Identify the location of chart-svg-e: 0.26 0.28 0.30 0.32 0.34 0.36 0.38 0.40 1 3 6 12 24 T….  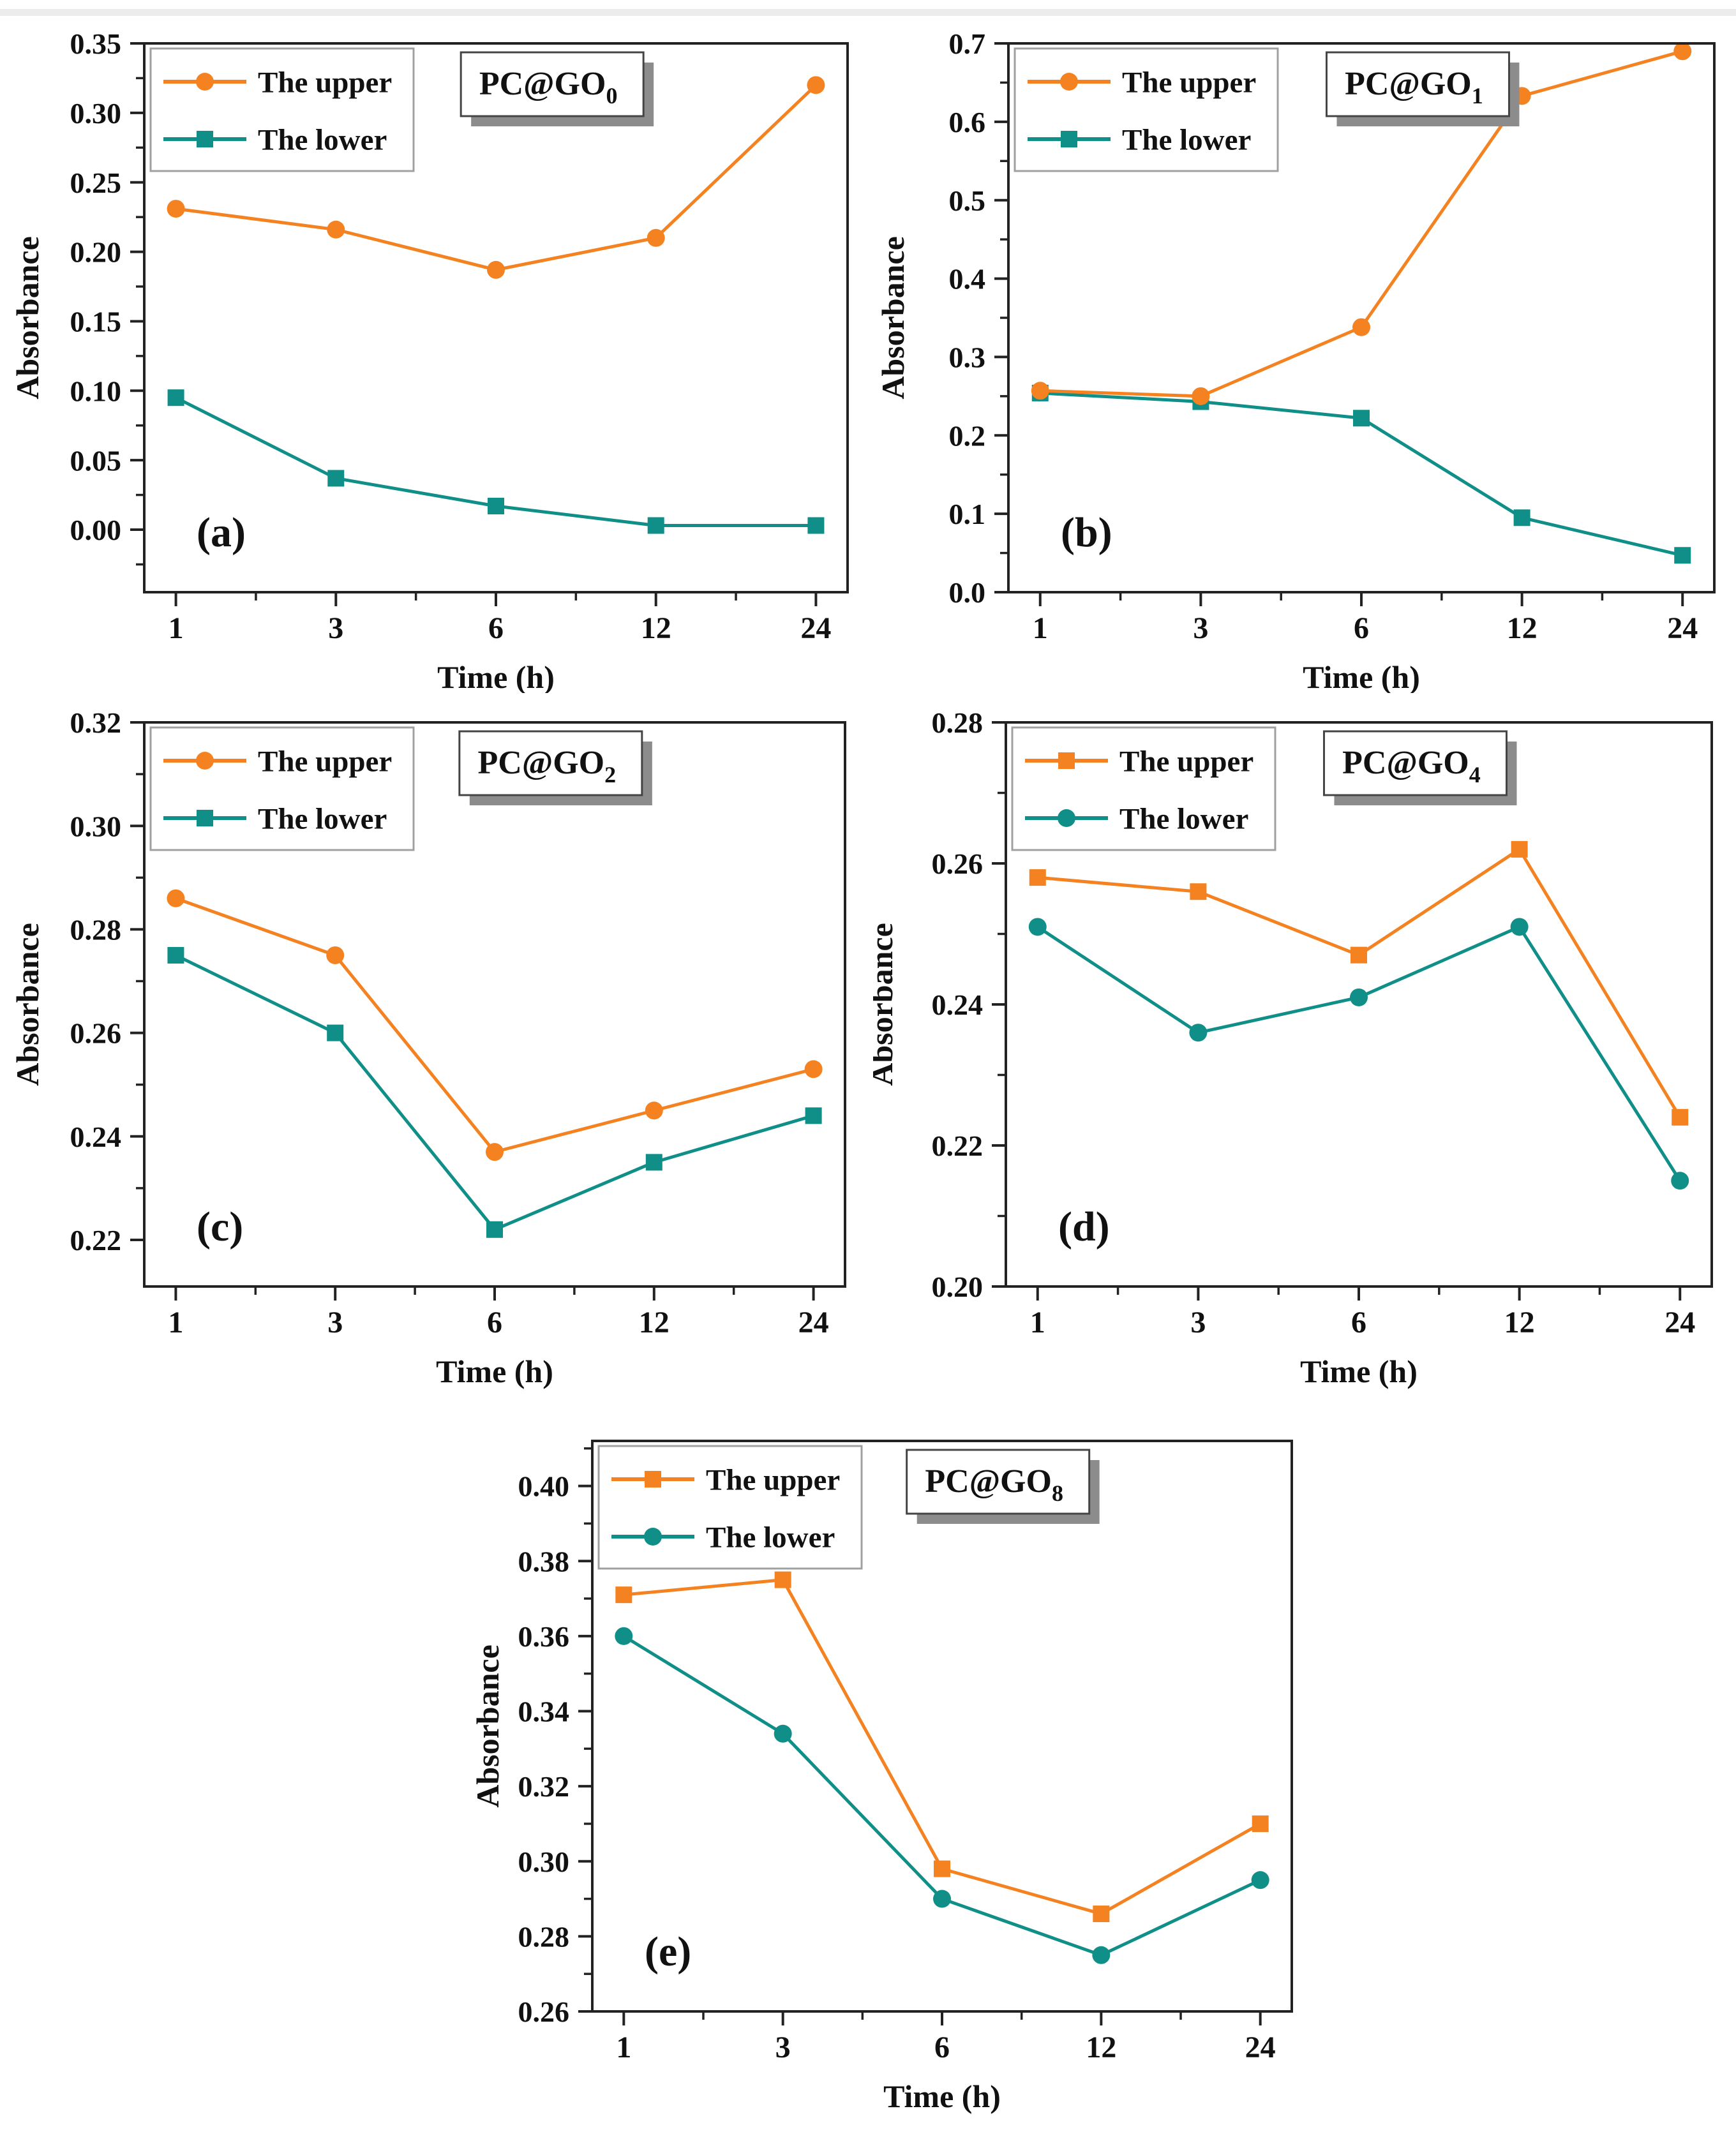
(881, 1777).